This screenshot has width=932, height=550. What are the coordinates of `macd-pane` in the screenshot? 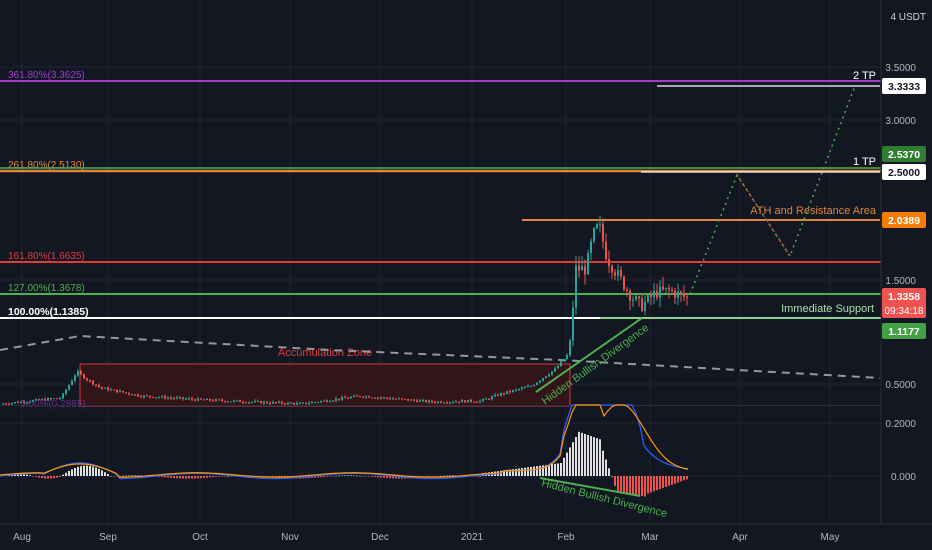 It's located at (344, 450).